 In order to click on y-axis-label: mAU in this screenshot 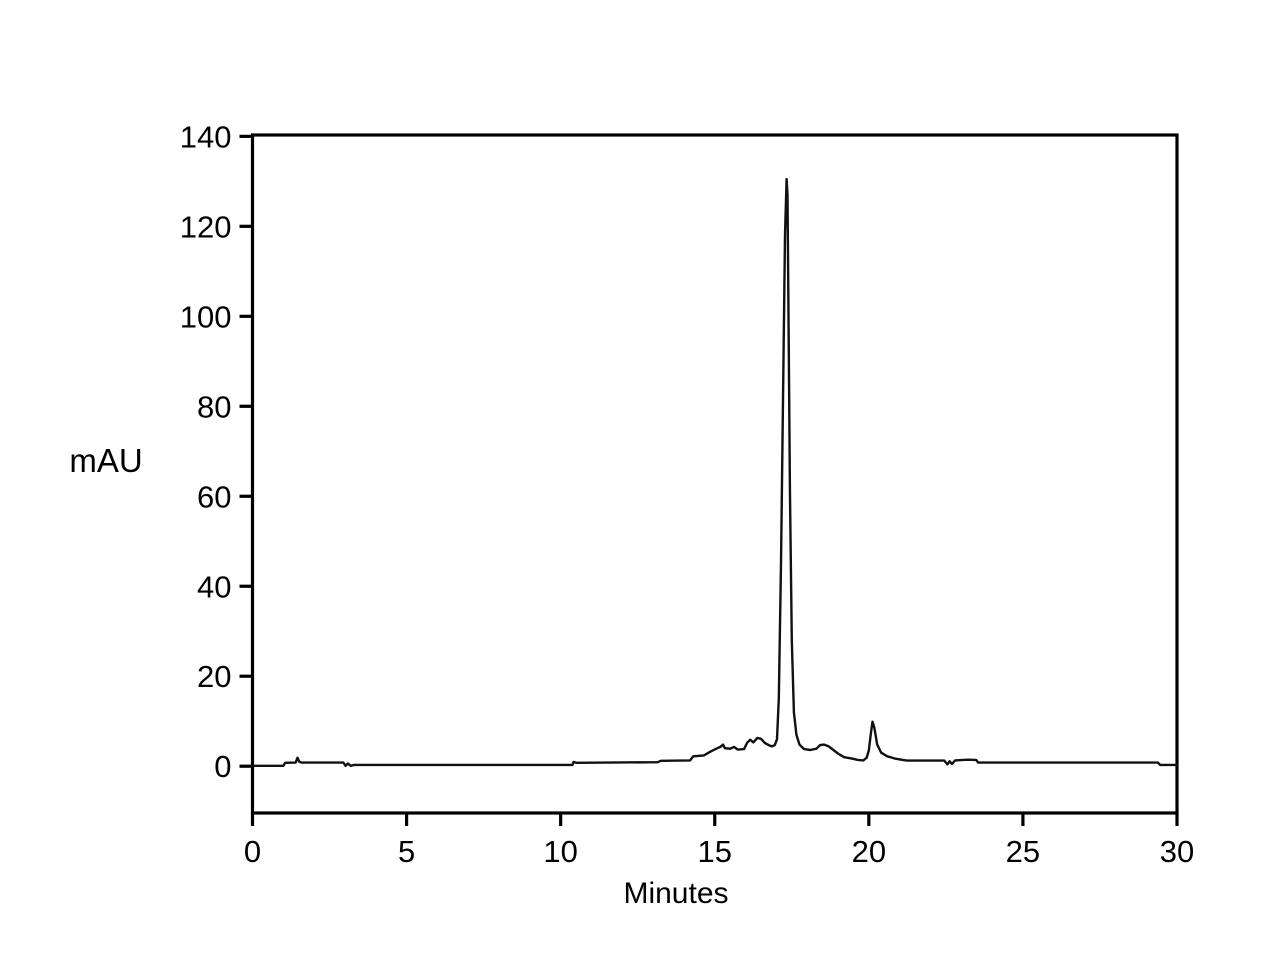, I will do `click(105, 460)`.